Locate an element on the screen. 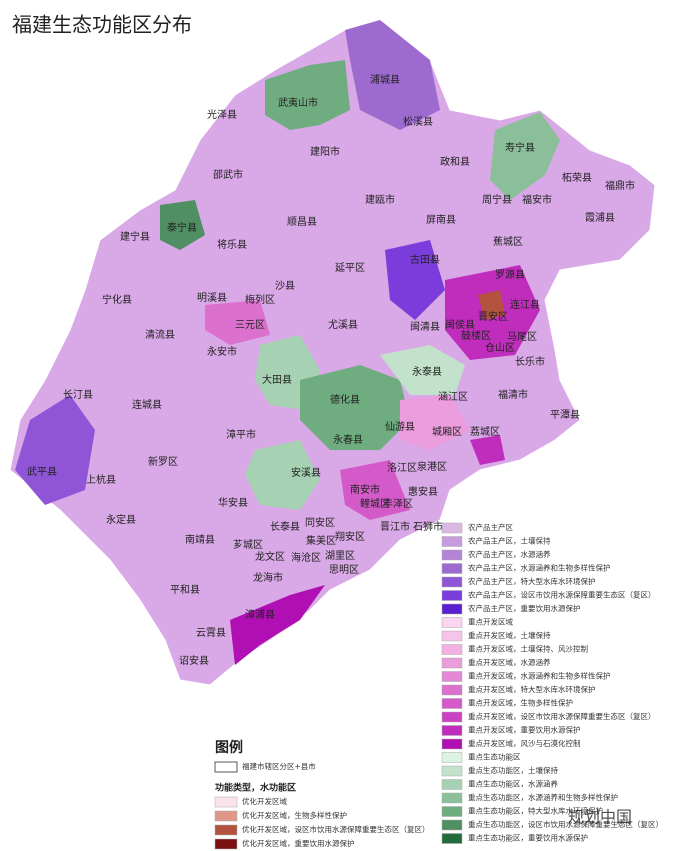  legend-label: 优化开发区域，重要饮用水源保护 is located at coordinates (298, 843).